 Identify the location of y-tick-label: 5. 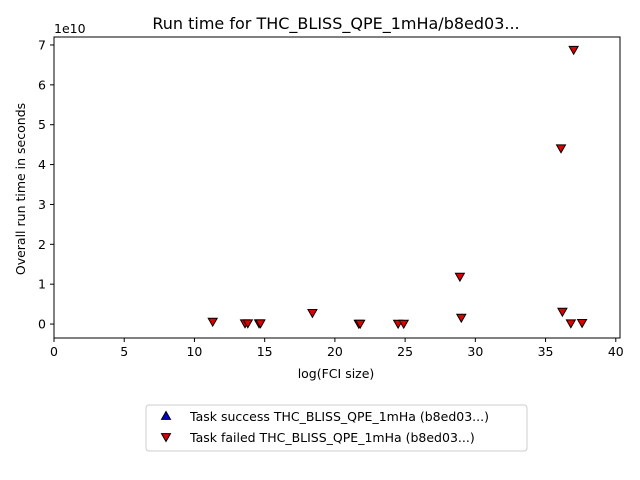
(42, 124).